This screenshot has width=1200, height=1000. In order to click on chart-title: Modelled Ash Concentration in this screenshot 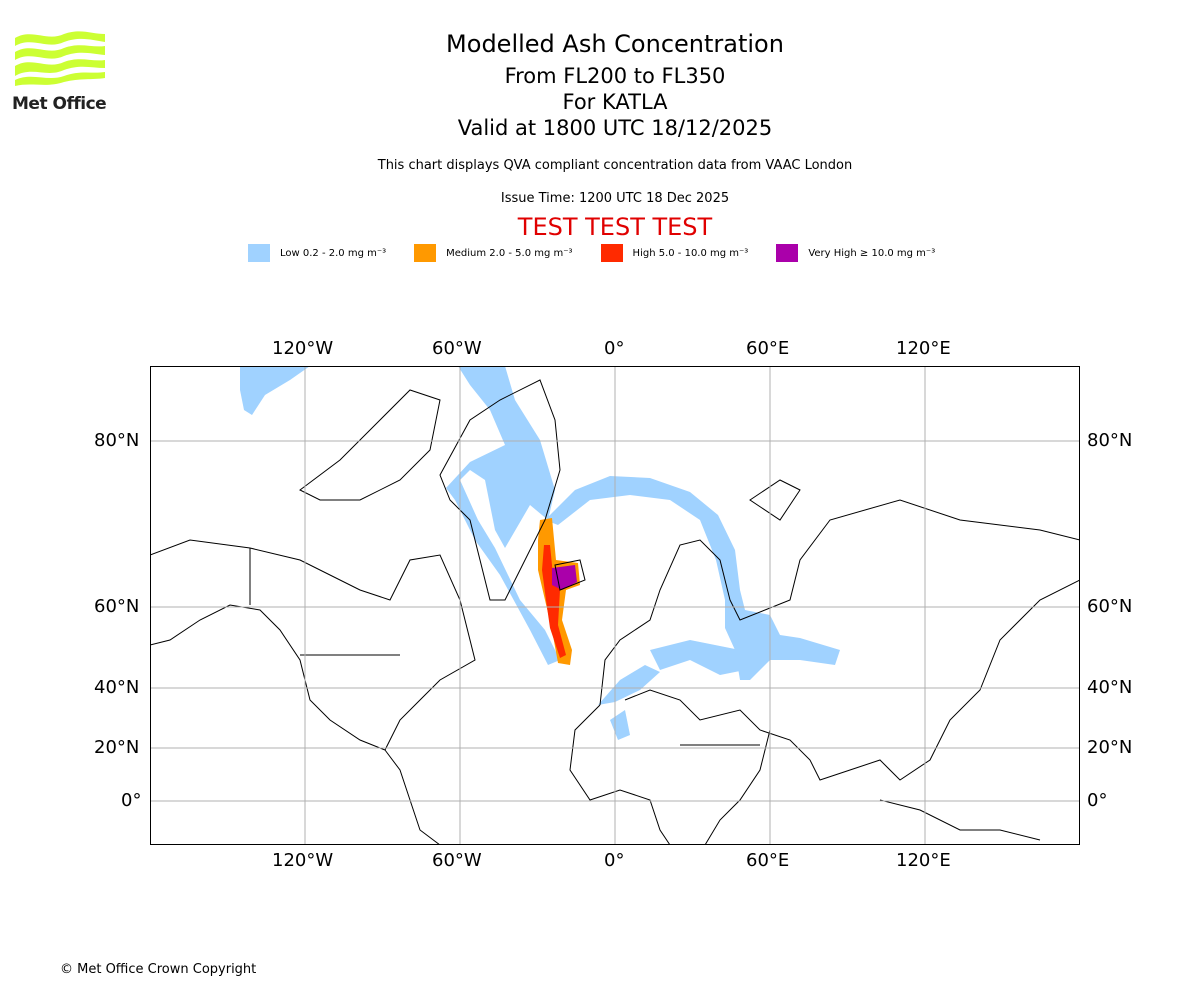, I will do `click(615, 44)`.